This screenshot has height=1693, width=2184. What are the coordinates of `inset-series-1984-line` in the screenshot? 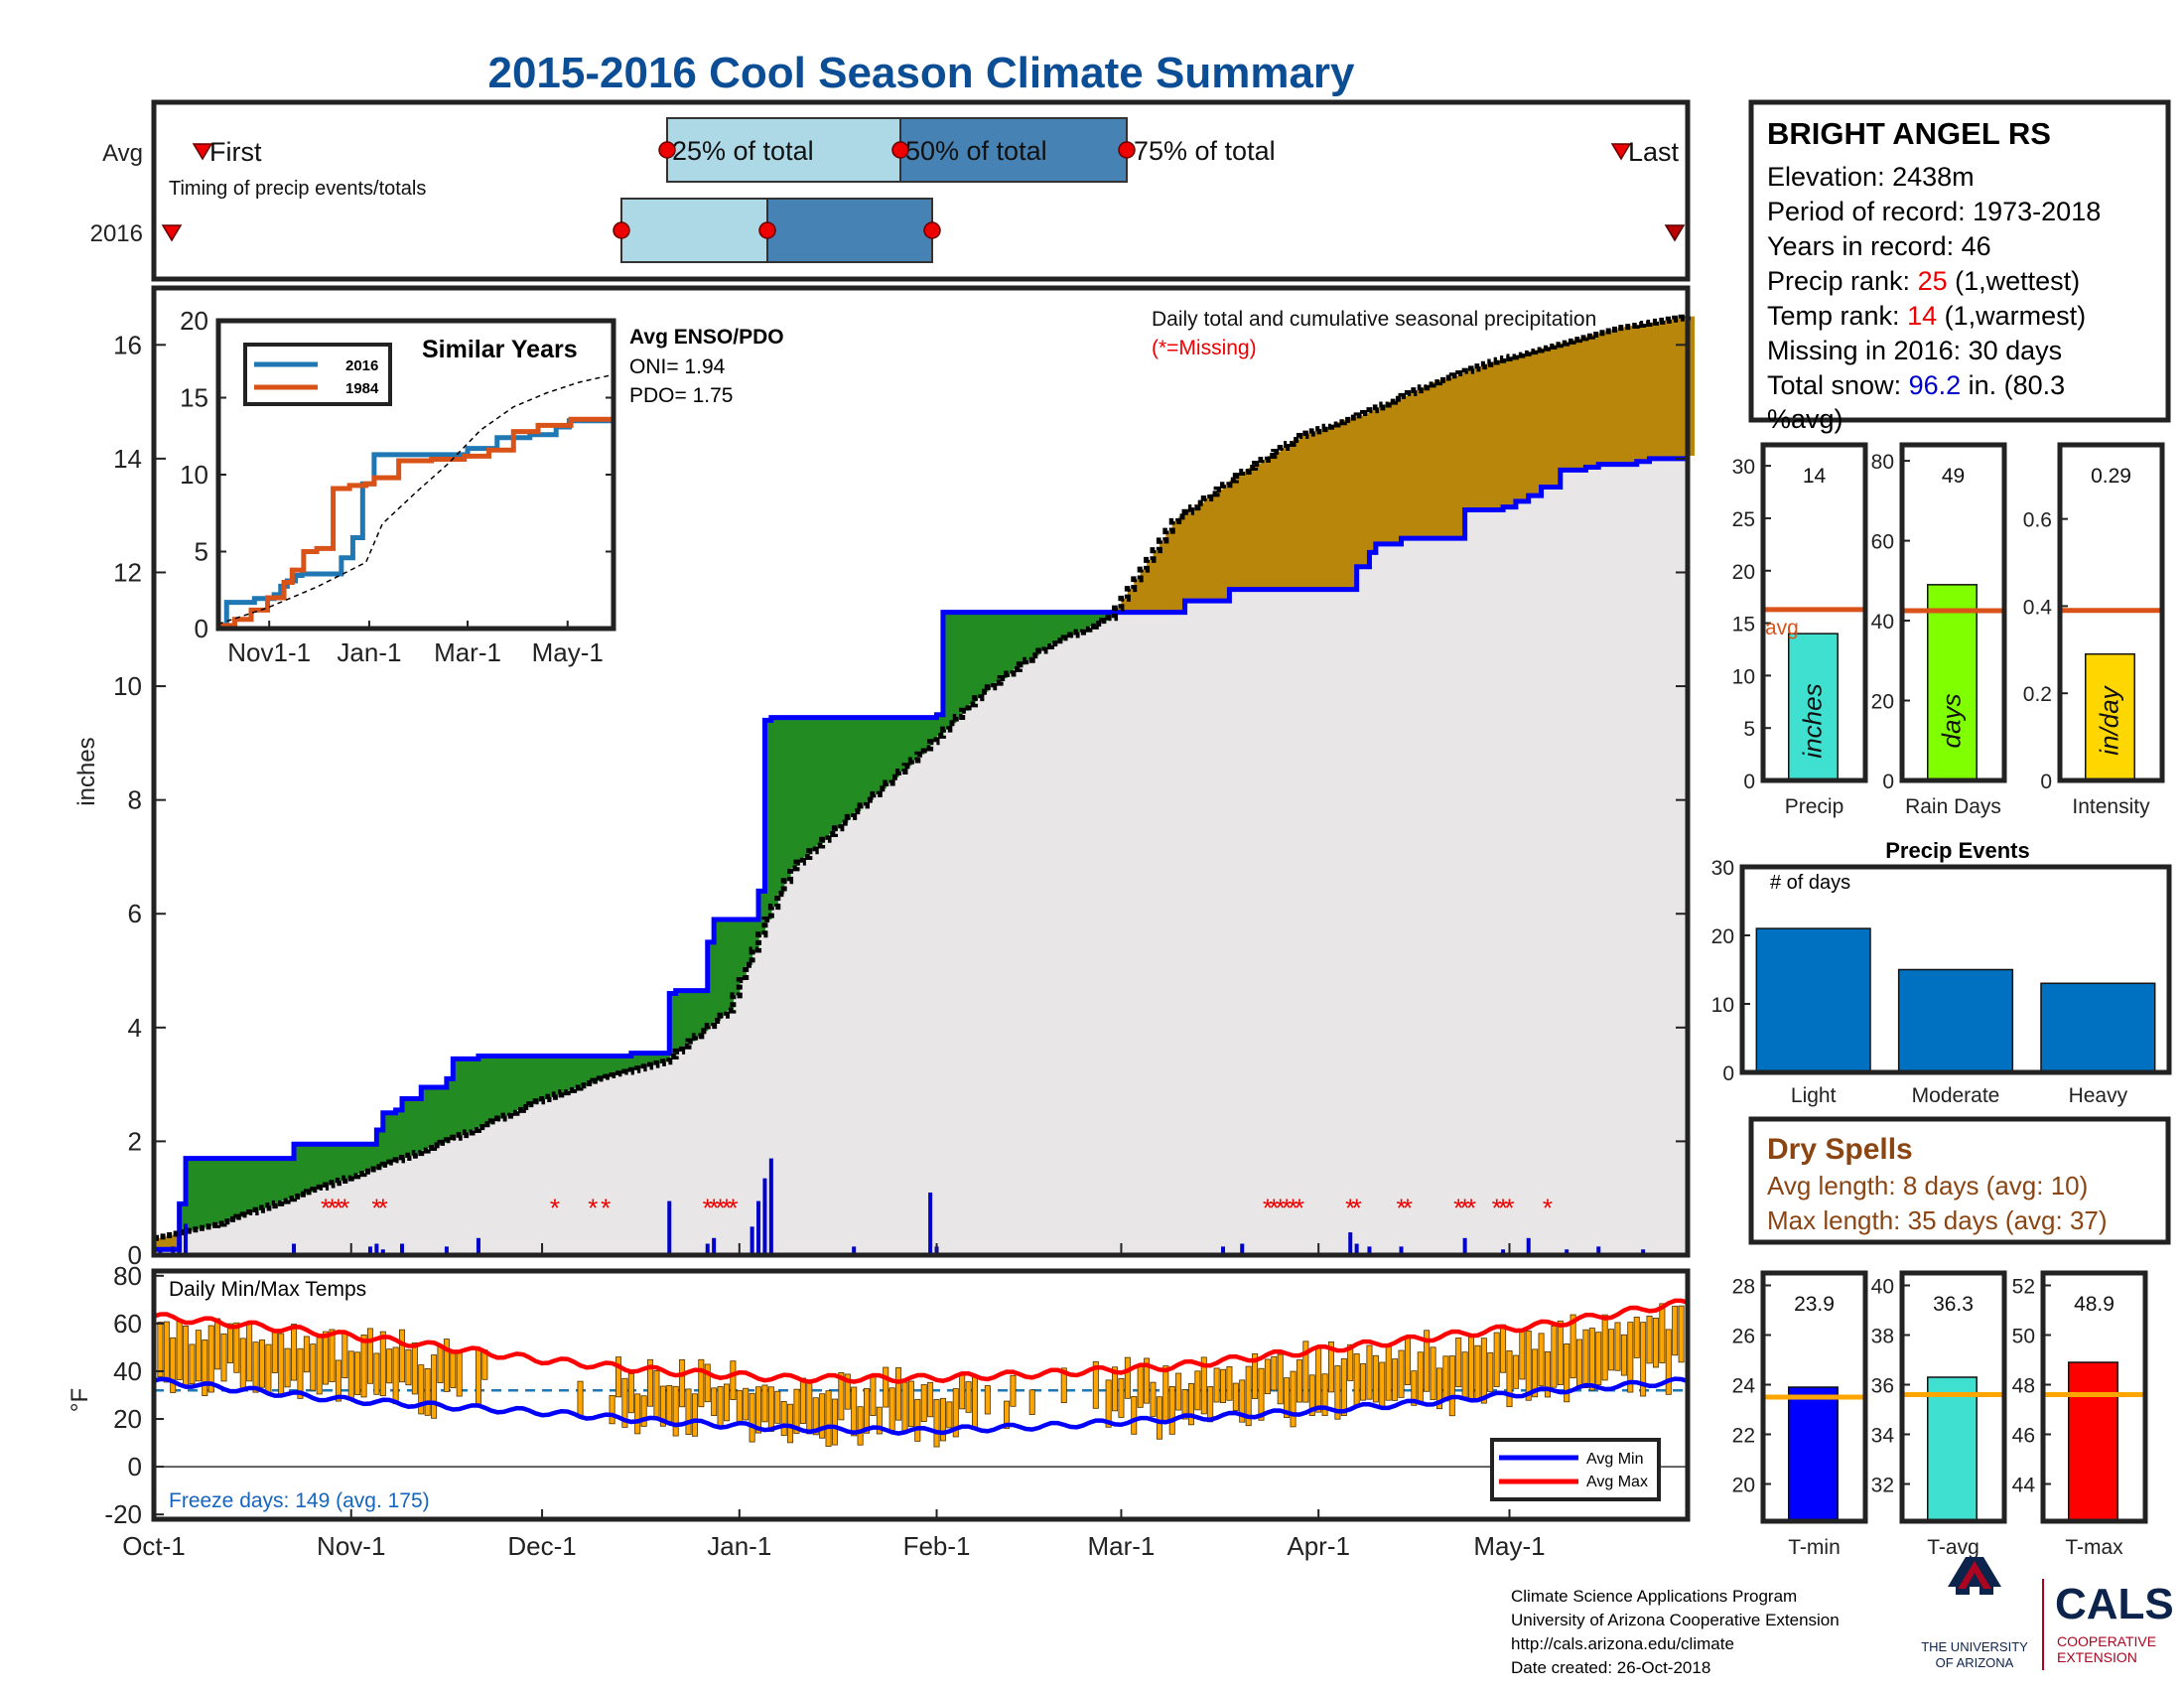 It's located at (416, 522).